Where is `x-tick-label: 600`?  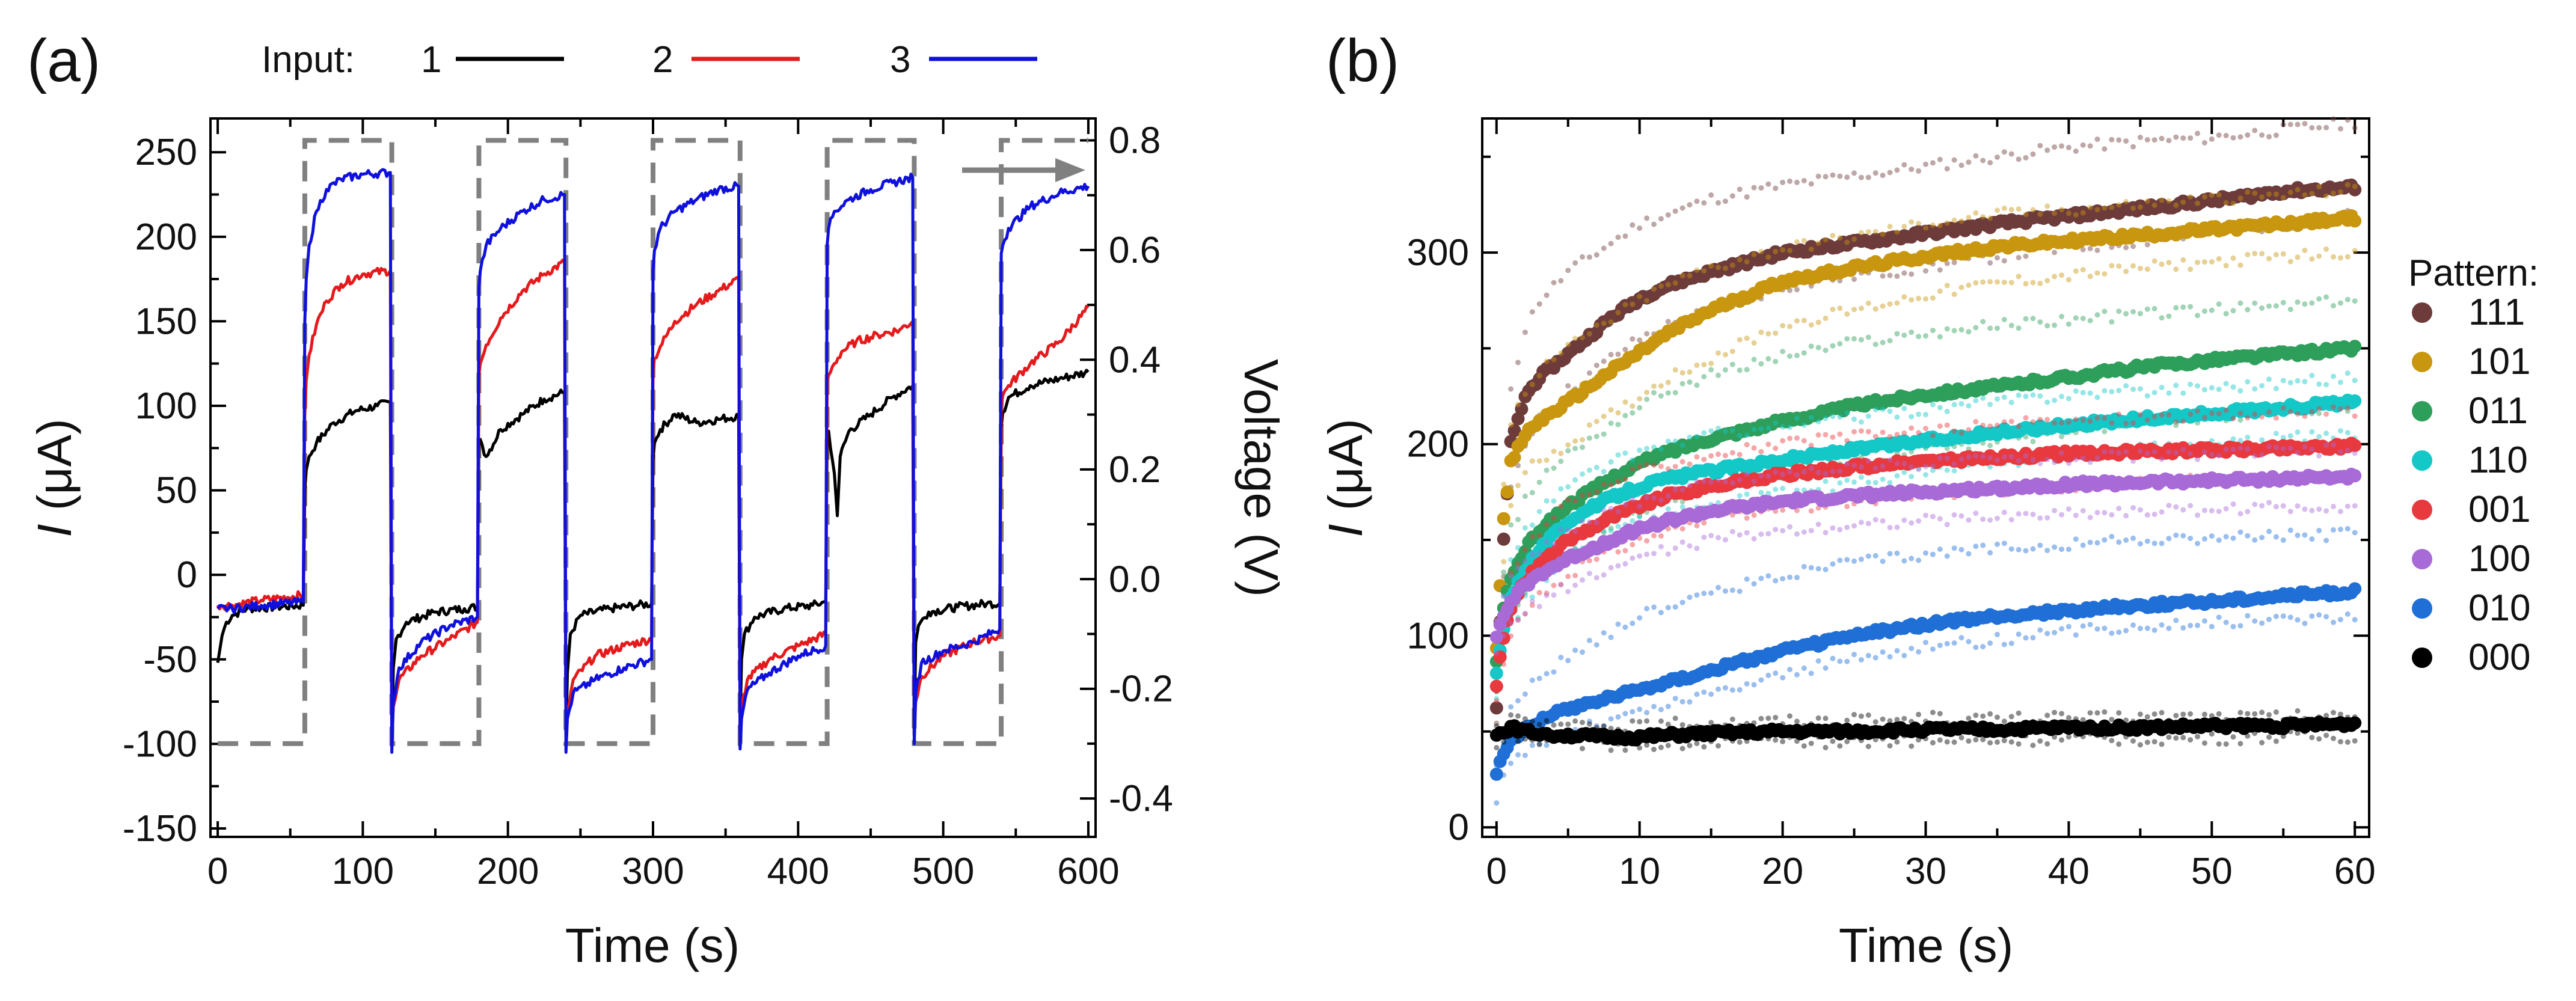 x-tick-label: 600 is located at coordinates (1088, 871).